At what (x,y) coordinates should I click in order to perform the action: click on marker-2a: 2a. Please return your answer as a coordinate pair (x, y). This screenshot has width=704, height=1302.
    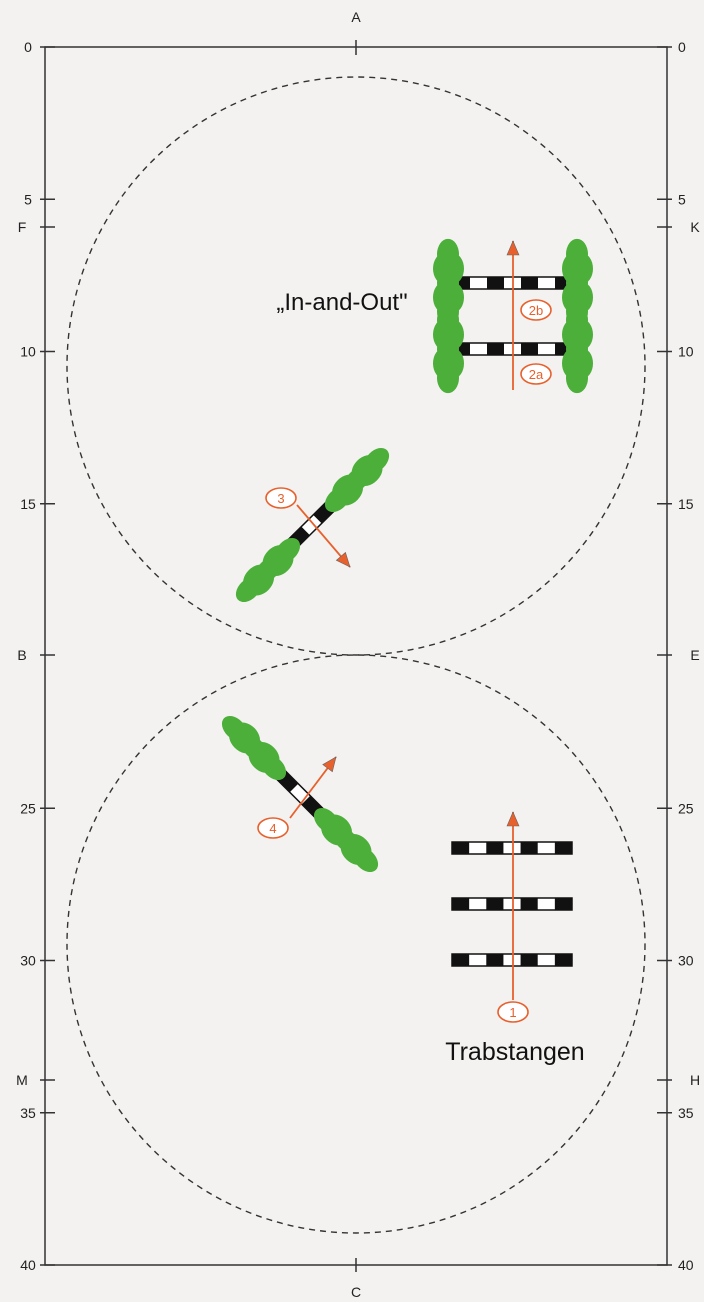
    Looking at the image, I should click on (536, 374).